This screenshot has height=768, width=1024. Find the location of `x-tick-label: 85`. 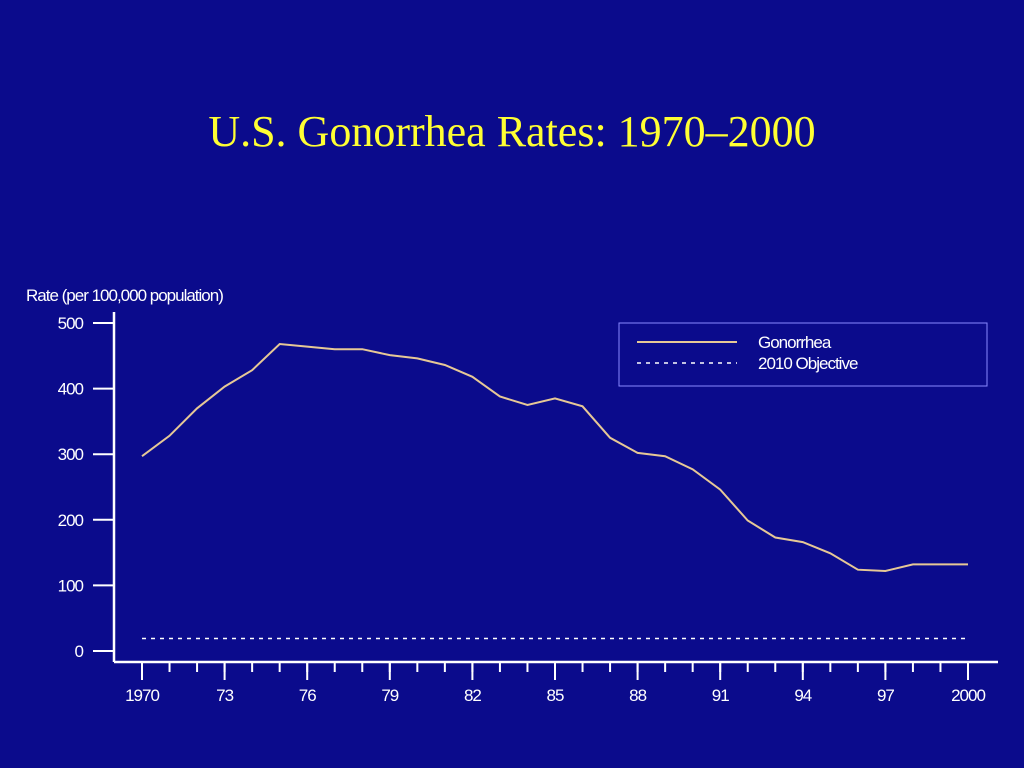

x-tick-label: 85 is located at coordinates (555, 695).